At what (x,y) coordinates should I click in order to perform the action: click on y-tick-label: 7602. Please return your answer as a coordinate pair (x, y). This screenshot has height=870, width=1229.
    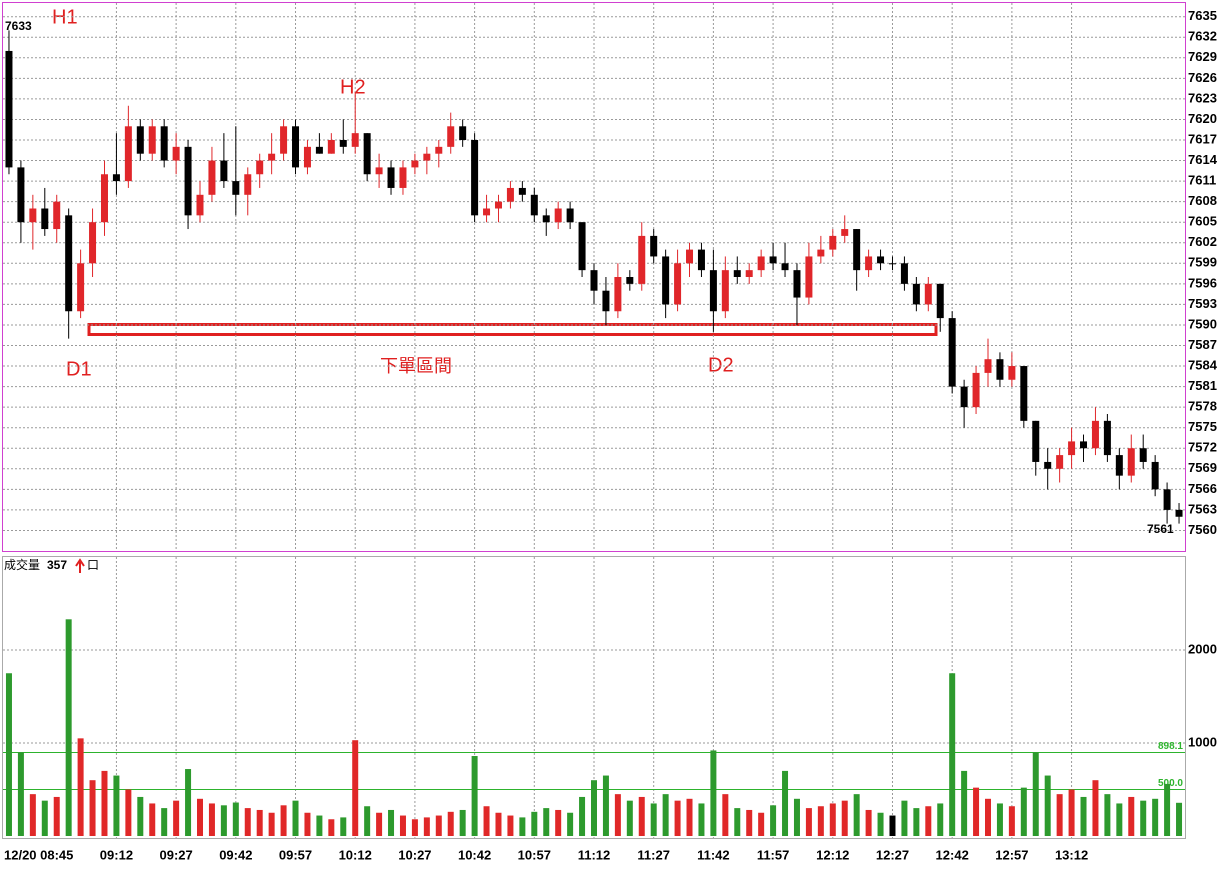
    Looking at the image, I should click on (1202, 241).